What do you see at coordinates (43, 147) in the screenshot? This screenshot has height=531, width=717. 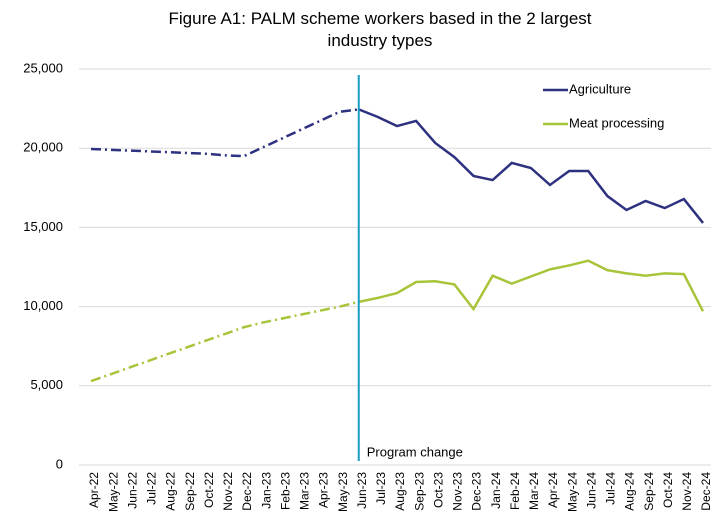 I see `y-tick-label: 20,000` at bounding box center [43, 147].